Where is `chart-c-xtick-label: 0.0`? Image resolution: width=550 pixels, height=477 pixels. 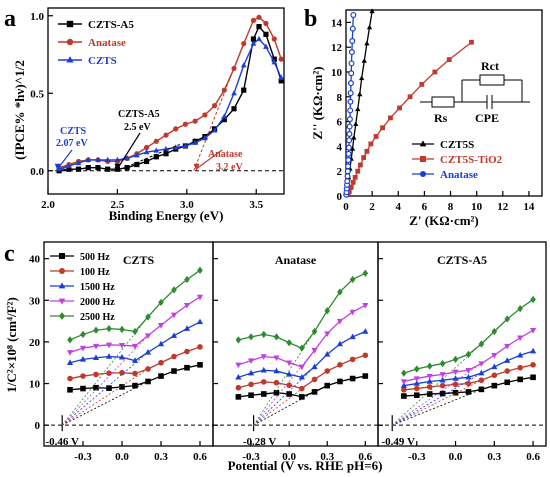 chart-c-xtick-label: 0.0 is located at coordinates (289, 457).